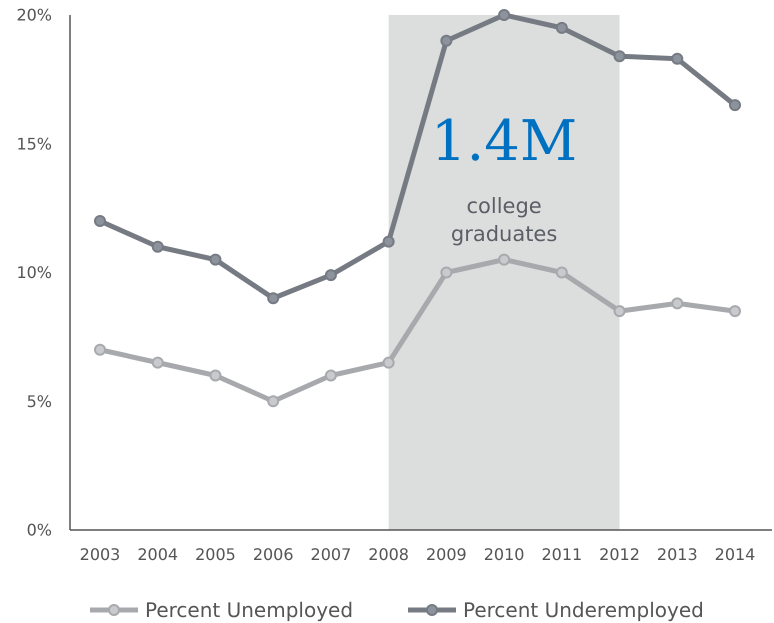  I want to click on y-tick-label: 0%, so click(39, 530).